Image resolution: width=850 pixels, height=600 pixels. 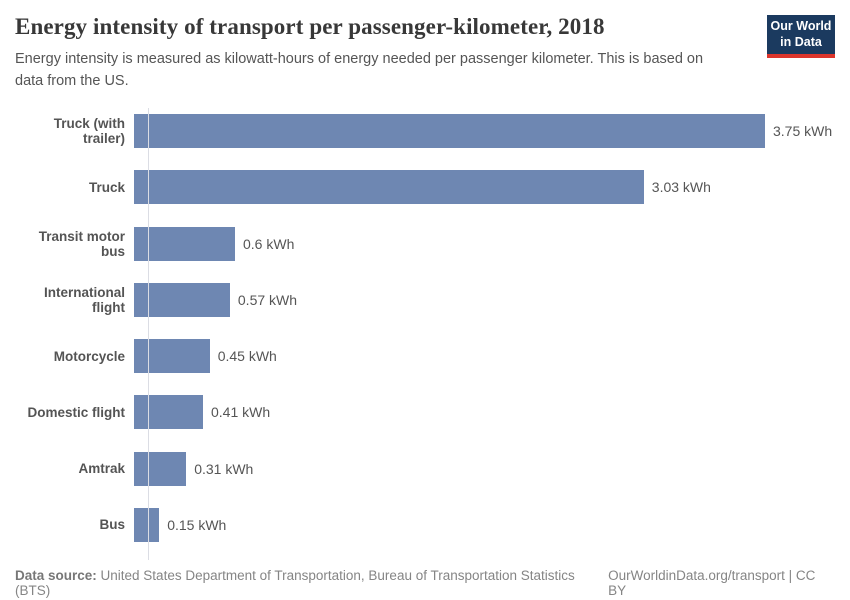 What do you see at coordinates (801, 26) in the screenshot?
I see `owid-logo-line1: Our World` at bounding box center [801, 26].